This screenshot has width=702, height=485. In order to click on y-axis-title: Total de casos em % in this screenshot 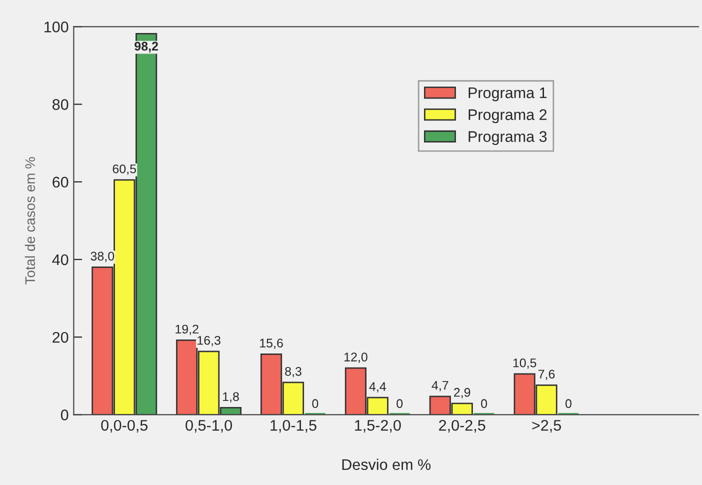, I will do `click(30, 220)`.